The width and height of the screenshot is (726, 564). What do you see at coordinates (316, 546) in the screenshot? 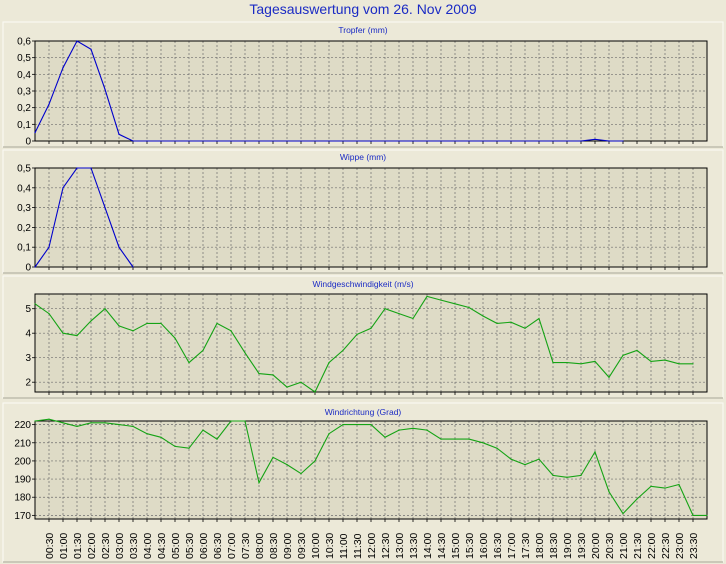
I see `x-tick-label: 10:00` at bounding box center [316, 546].